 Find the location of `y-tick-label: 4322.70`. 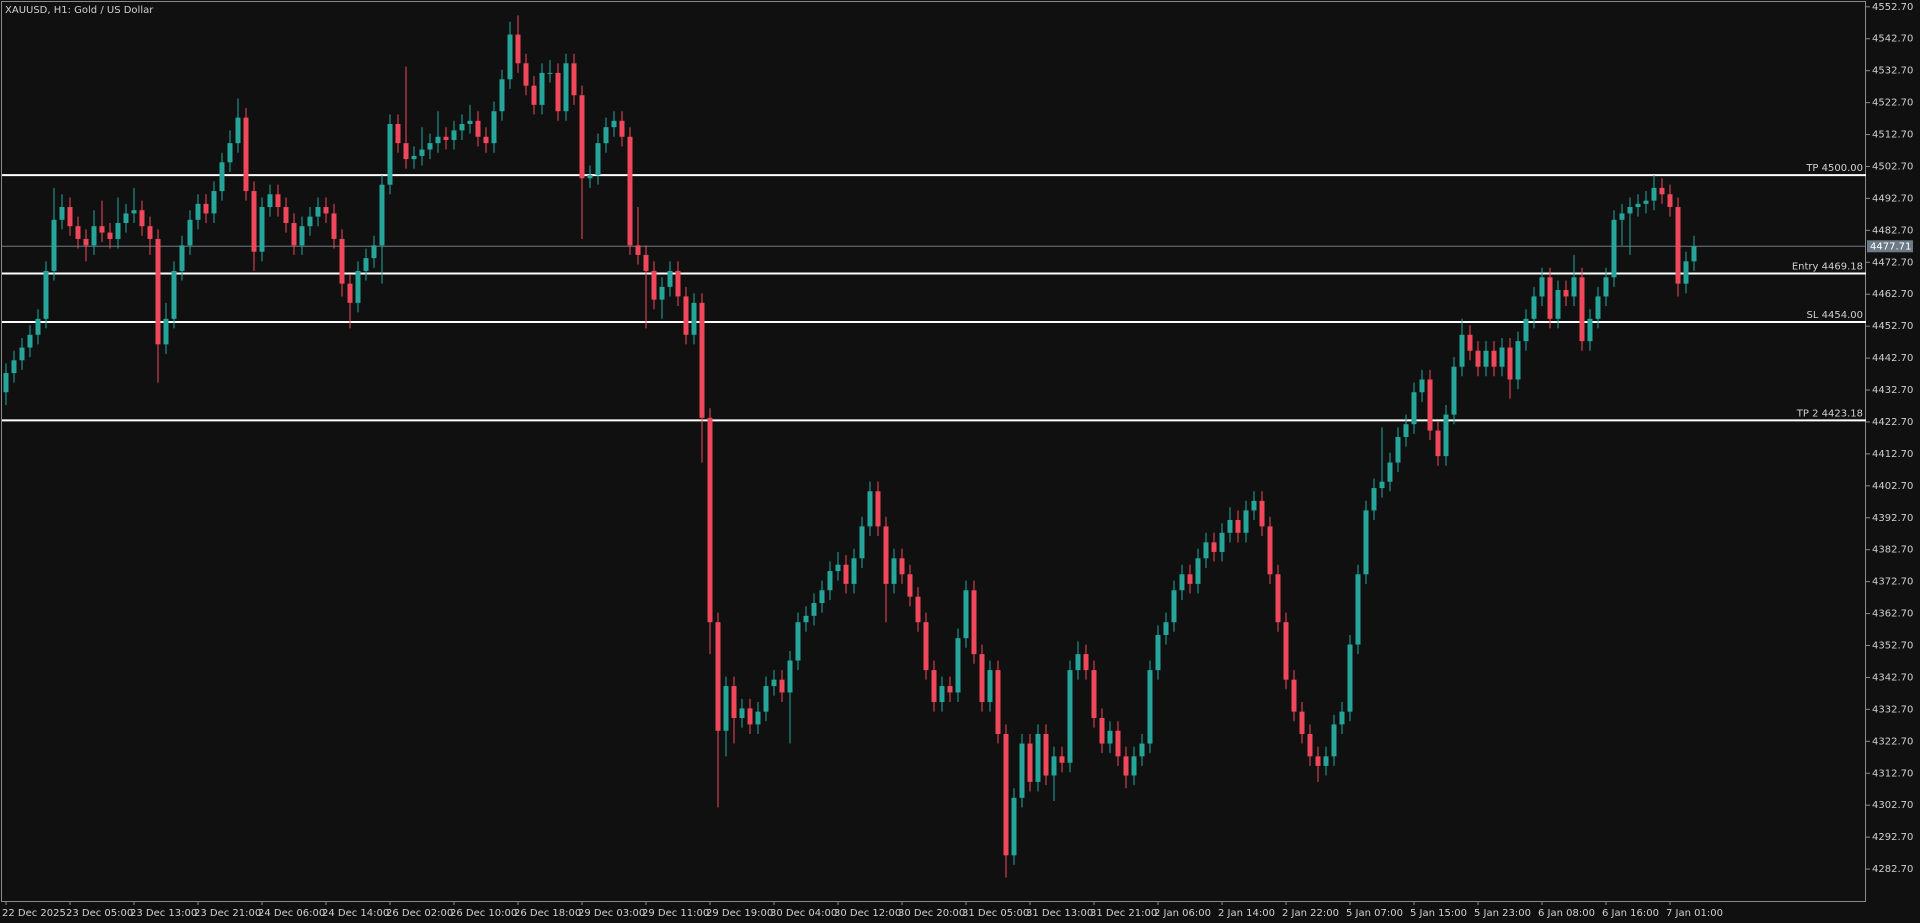

y-tick-label: 4322.70 is located at coordinates (1892, 741).